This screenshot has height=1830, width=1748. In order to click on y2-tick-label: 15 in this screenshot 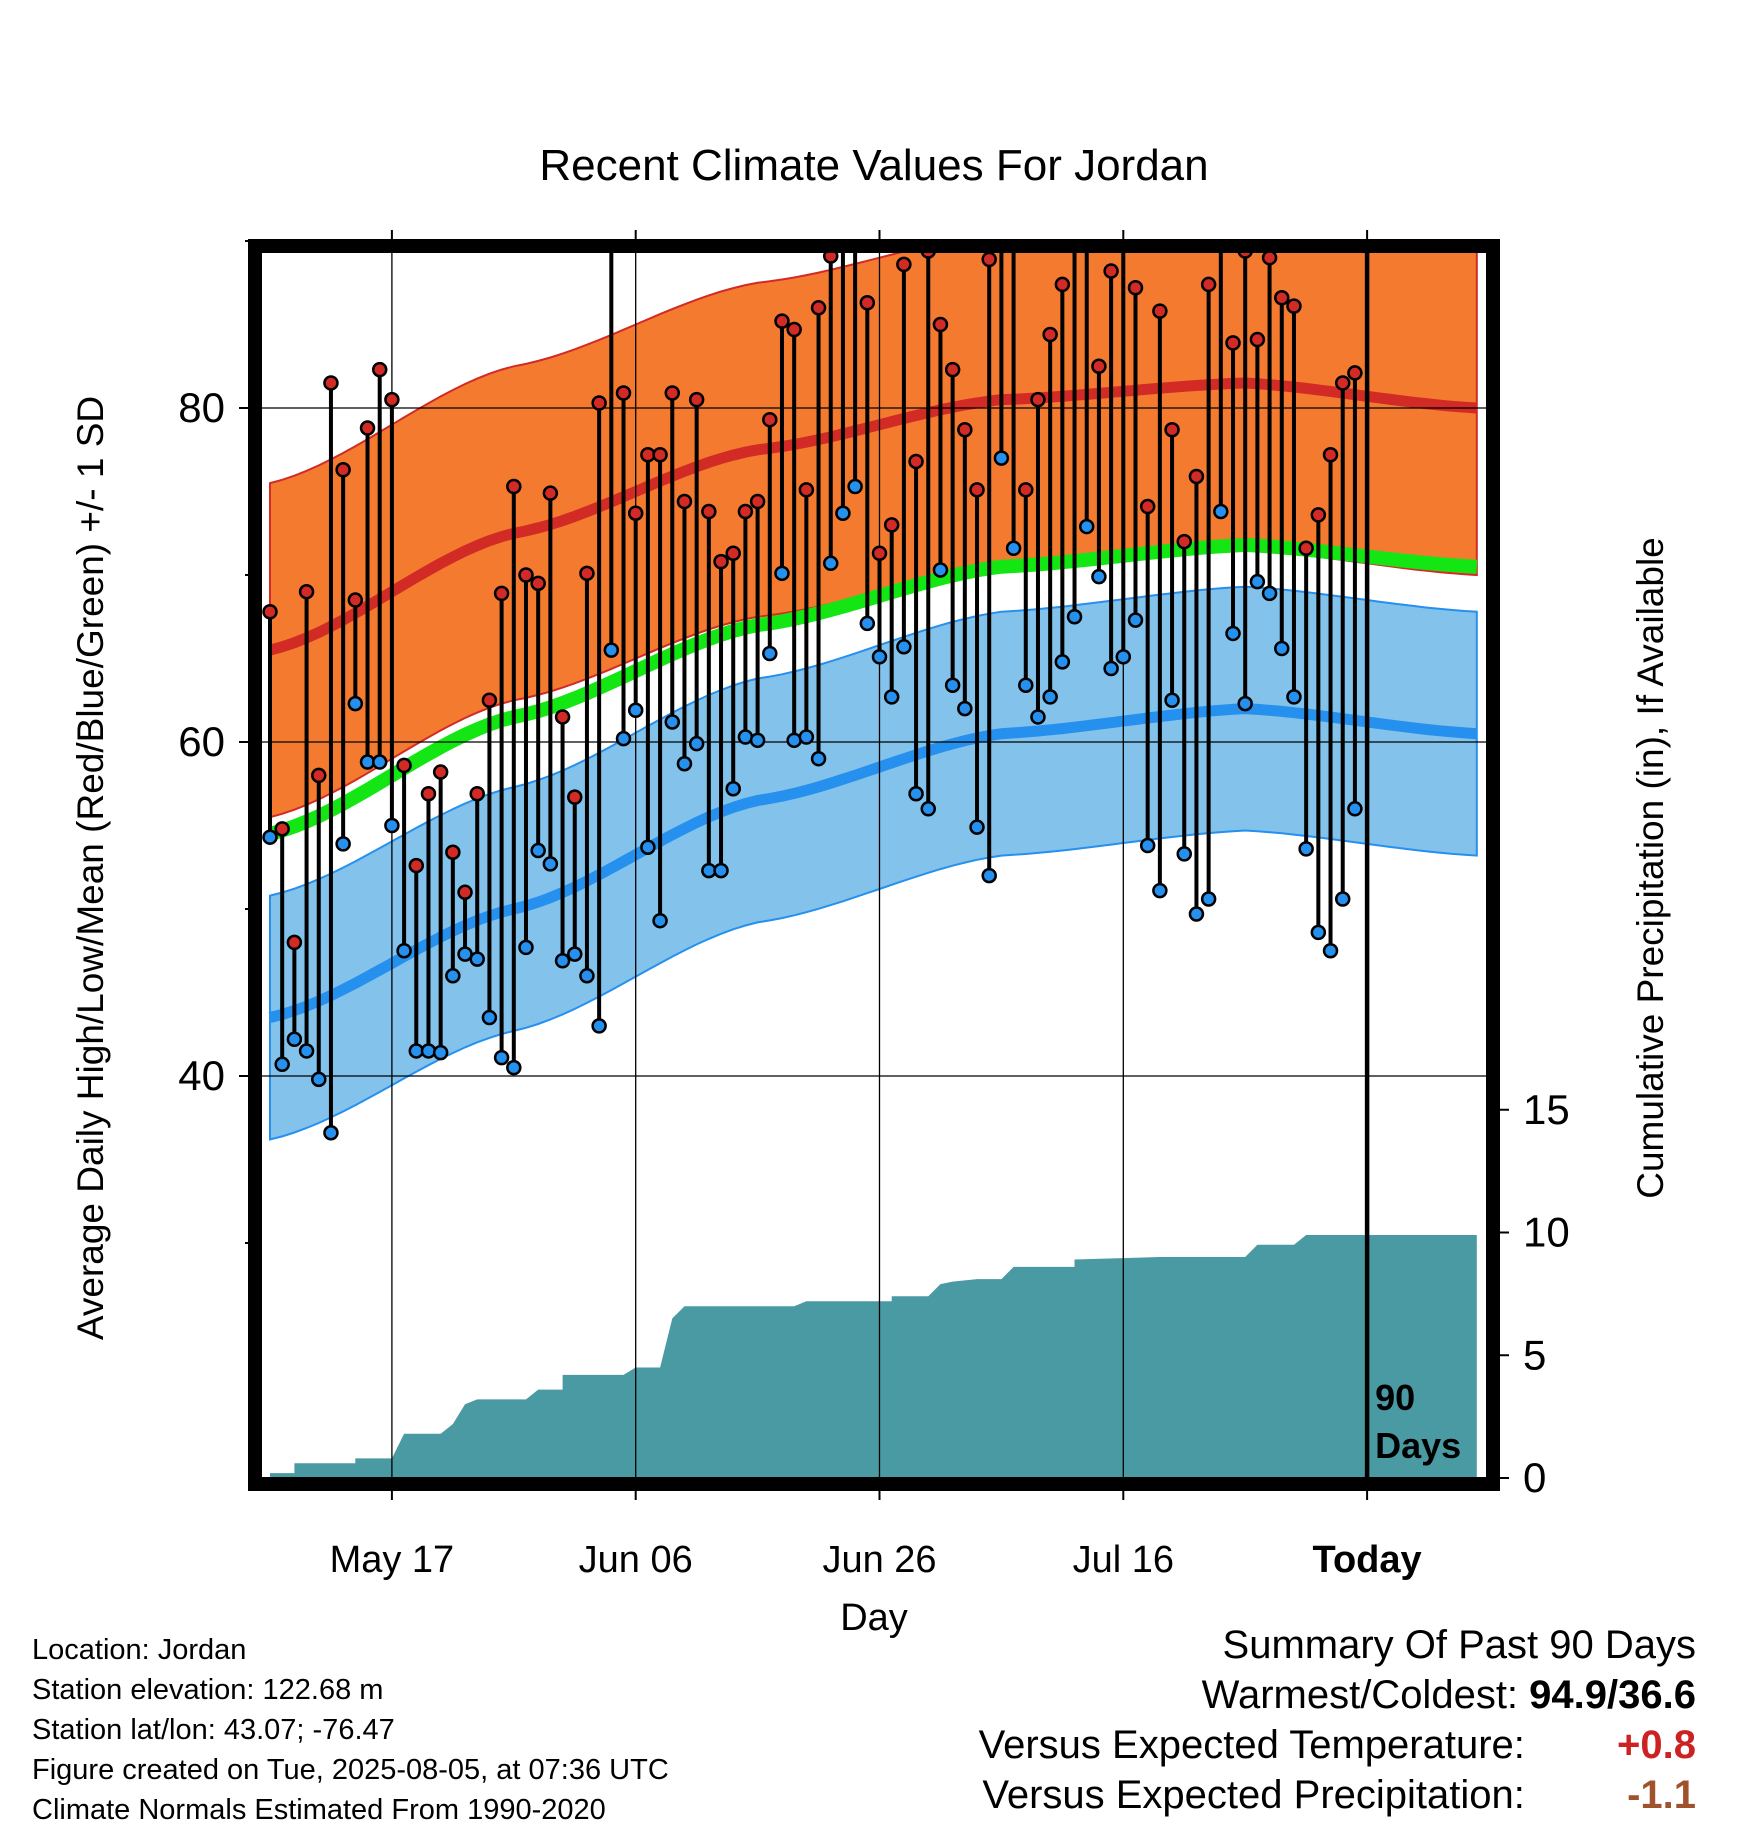, I will do `click(1546, 1109)`.